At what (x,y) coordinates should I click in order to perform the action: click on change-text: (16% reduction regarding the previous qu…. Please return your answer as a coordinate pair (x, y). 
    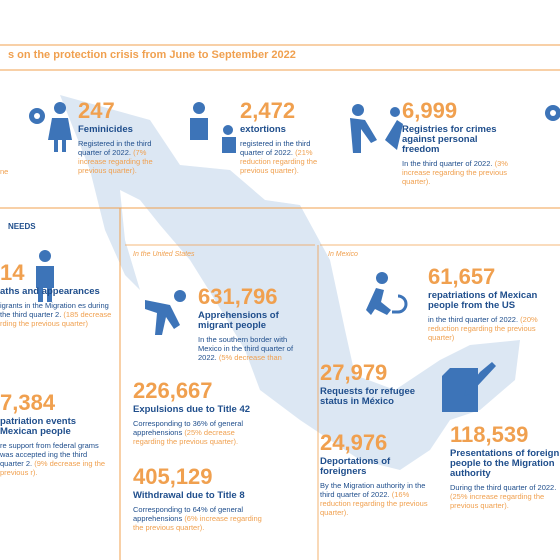
    Looking at the image, I should click on (374, 503).